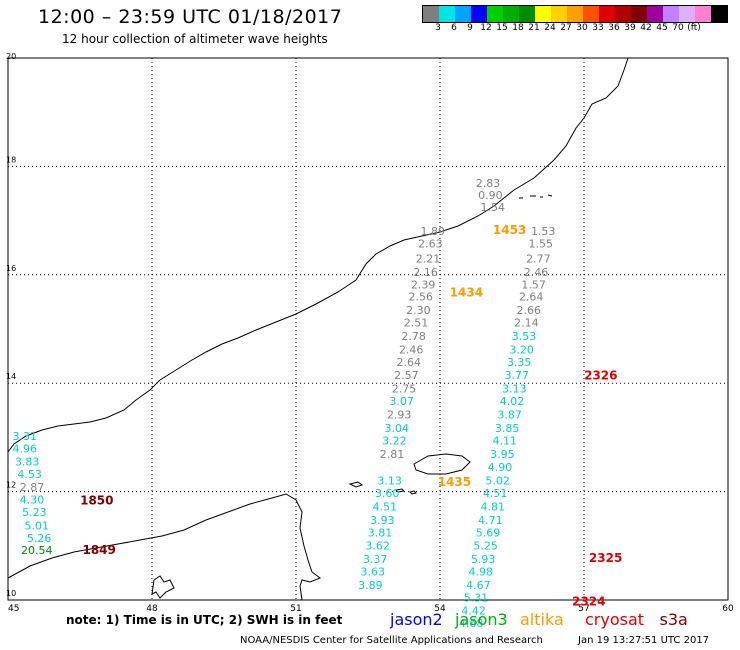 The width and height of the screenshot is (740, 650). What do you see at coordinates (728, 609) in the screenshot?
I see `x-tick-label: 60` at bounding box center [728, 609].